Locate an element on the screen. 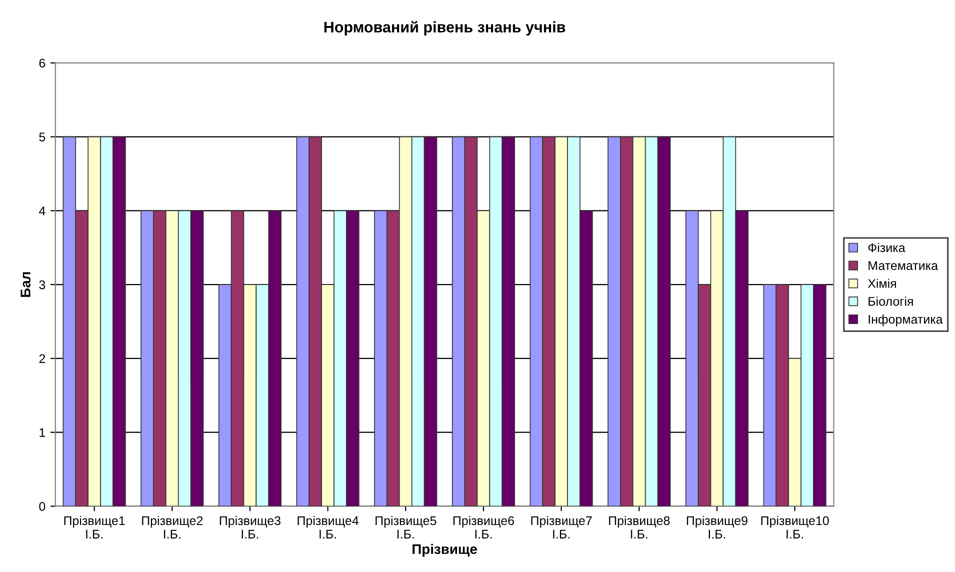  y-tick-label: 1 is located at coordinates (43, 432).